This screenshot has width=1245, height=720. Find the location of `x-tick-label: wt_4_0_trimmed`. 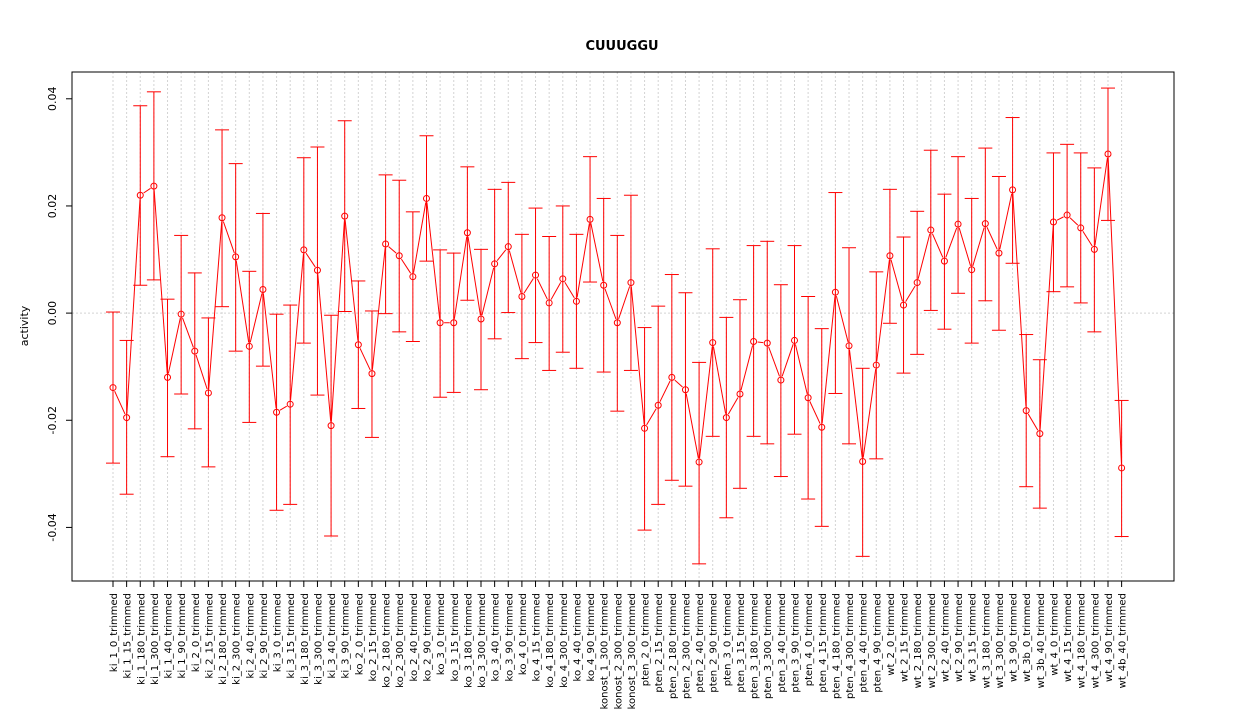

x-tick-label: wt_4_0_trimmed is located at coordinates (1054, 634).